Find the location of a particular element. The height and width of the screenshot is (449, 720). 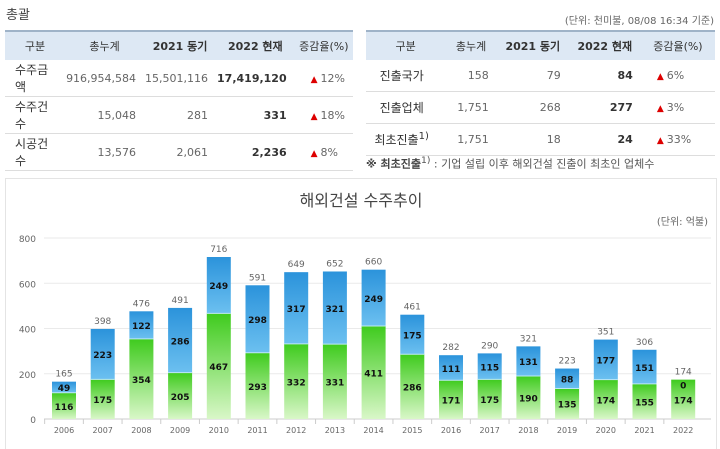

rate-cell: ▲ 12% is located at coordinates (323, 78).